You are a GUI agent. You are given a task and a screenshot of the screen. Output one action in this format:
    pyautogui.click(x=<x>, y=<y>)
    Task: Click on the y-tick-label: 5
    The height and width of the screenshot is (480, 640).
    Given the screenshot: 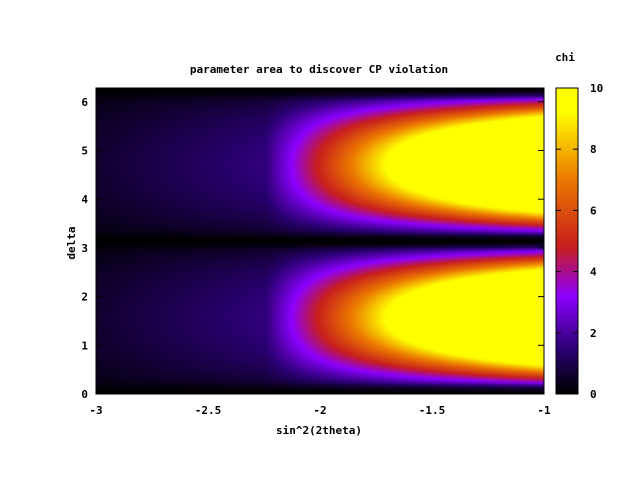 What is the action you would take?
    pyautogui.click(x=84, y=150)
    